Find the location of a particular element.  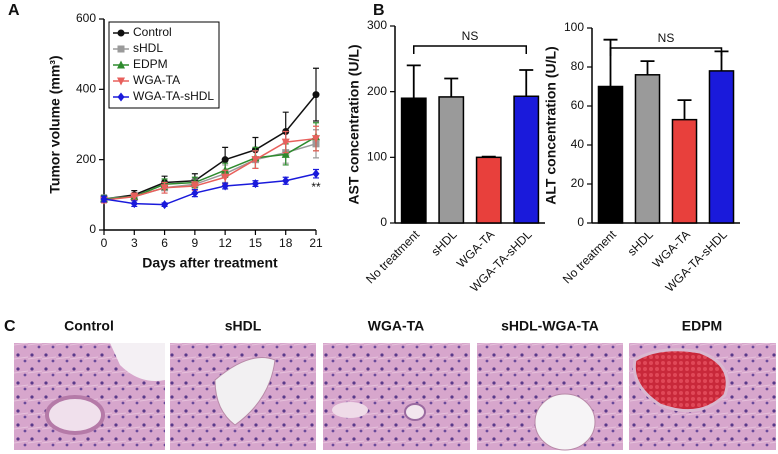

image-title: WGA-TA is located at coordinates (396, 326).